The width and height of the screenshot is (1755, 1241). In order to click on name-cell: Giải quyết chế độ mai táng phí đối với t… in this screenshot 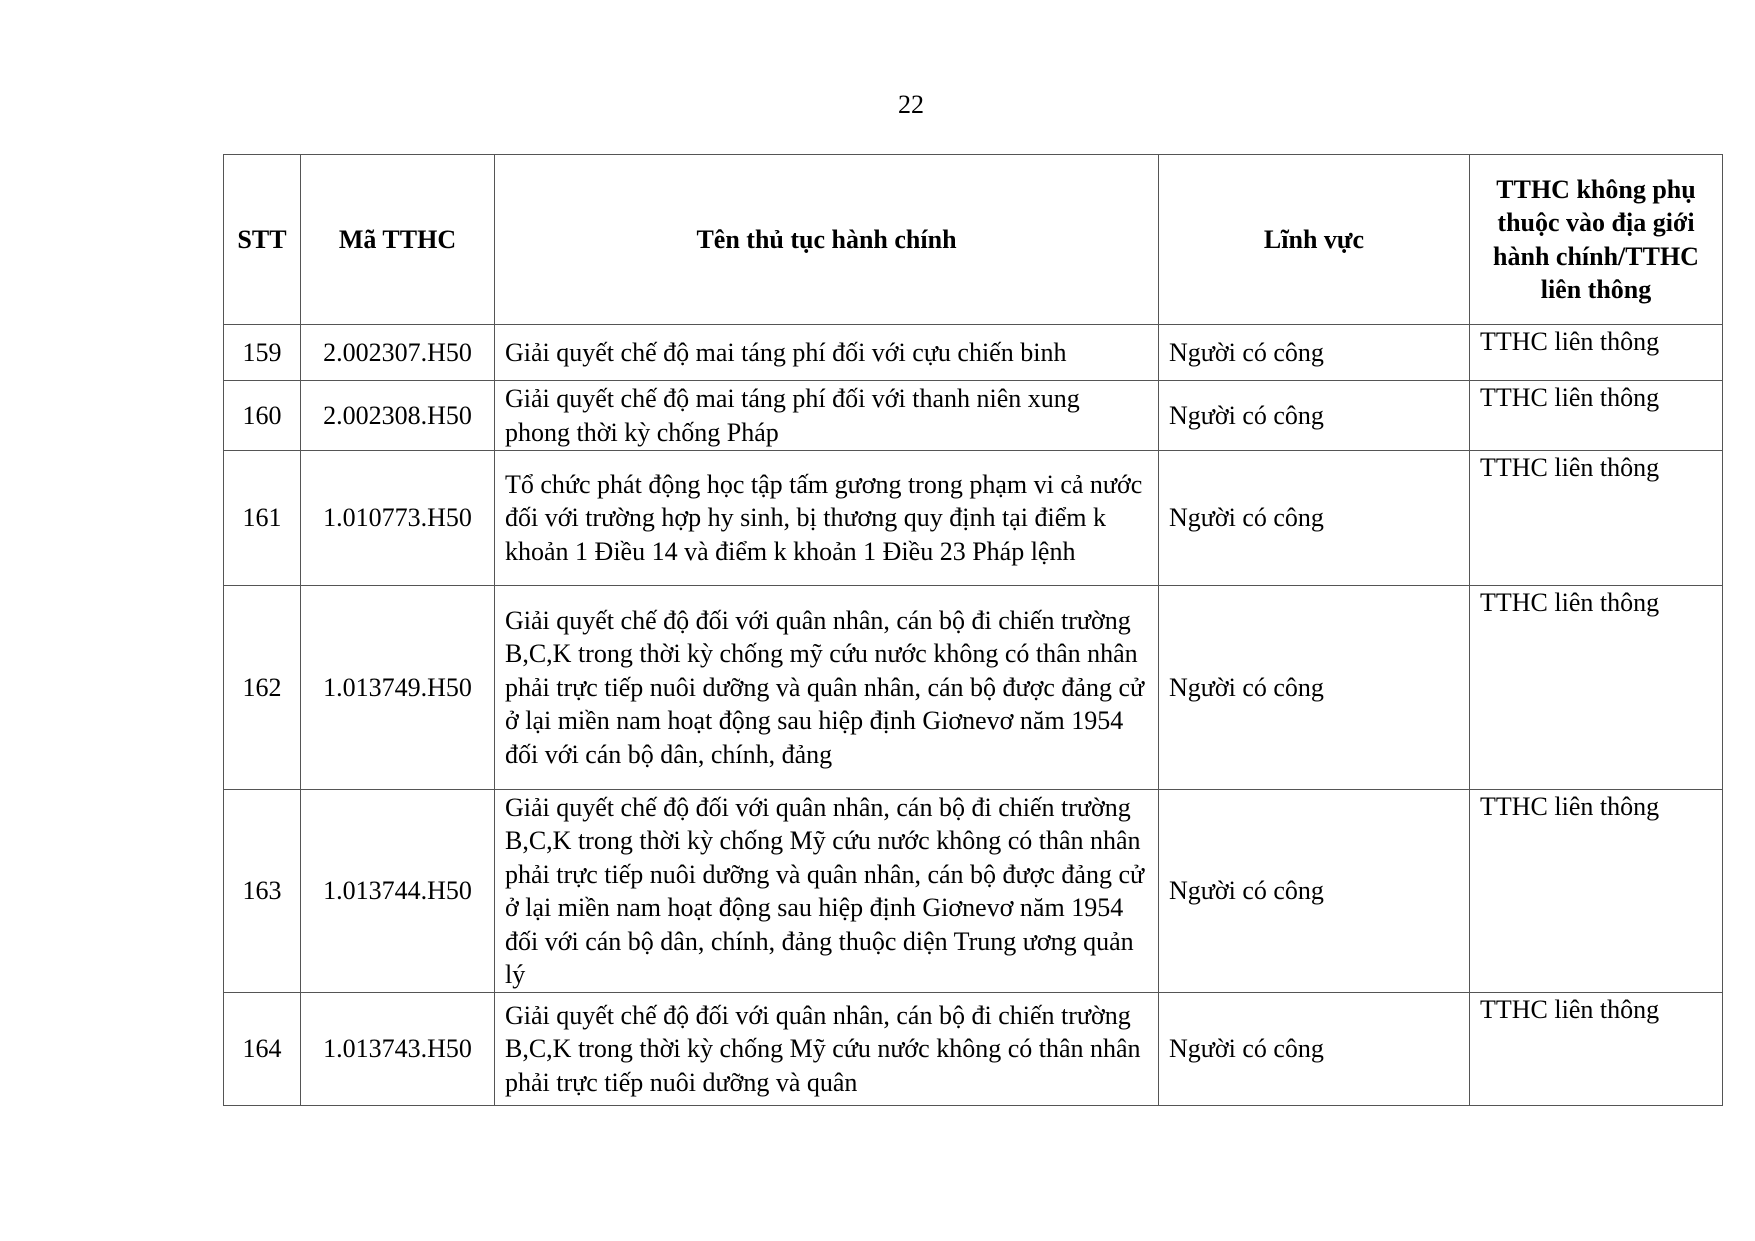, I will do `click(826, 415)`.